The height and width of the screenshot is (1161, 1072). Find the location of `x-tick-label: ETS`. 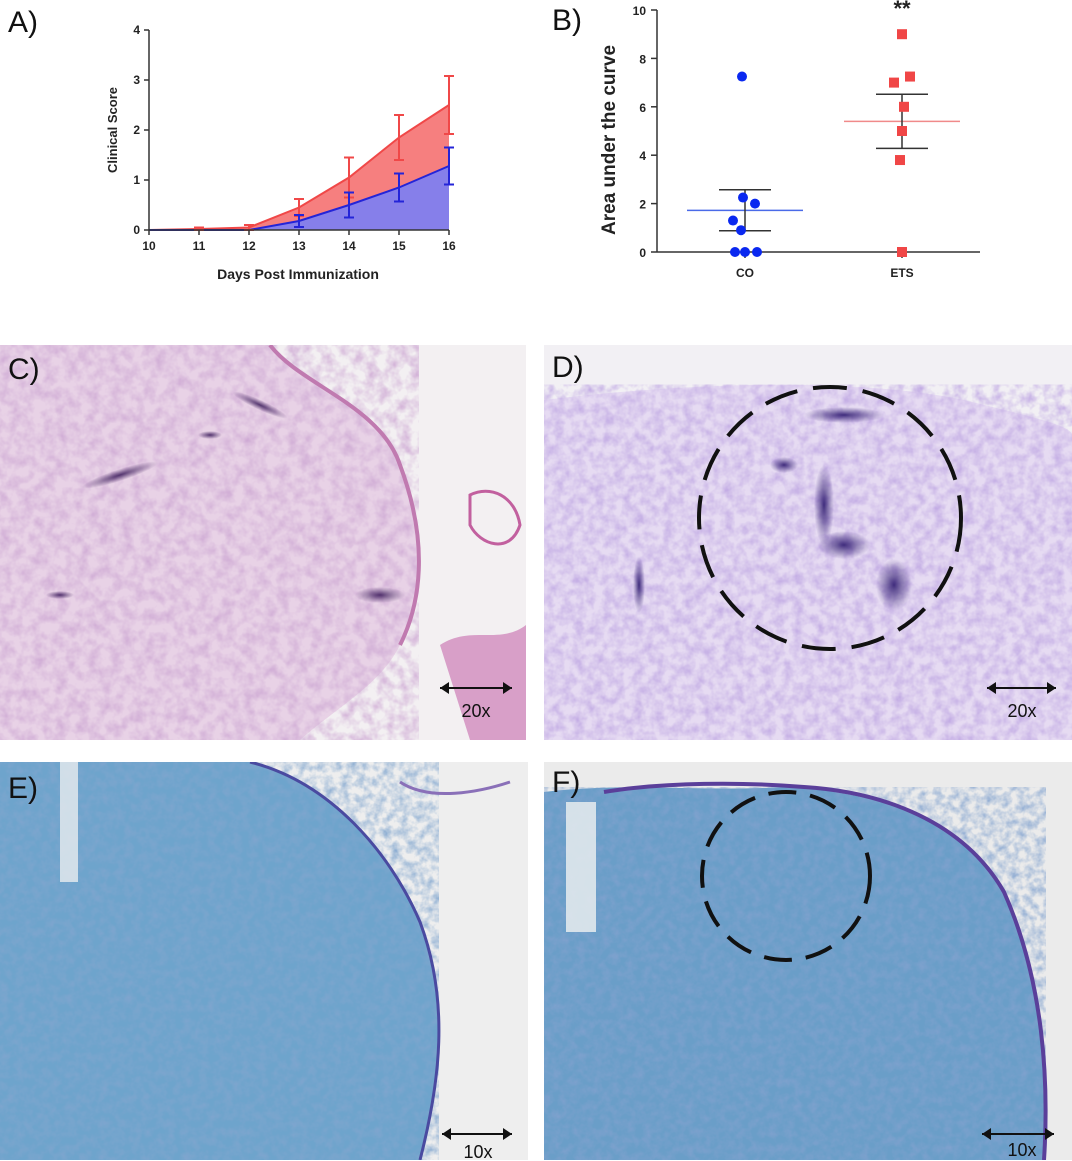

x-tick-label: ETS is located at coordinates (901, 273).